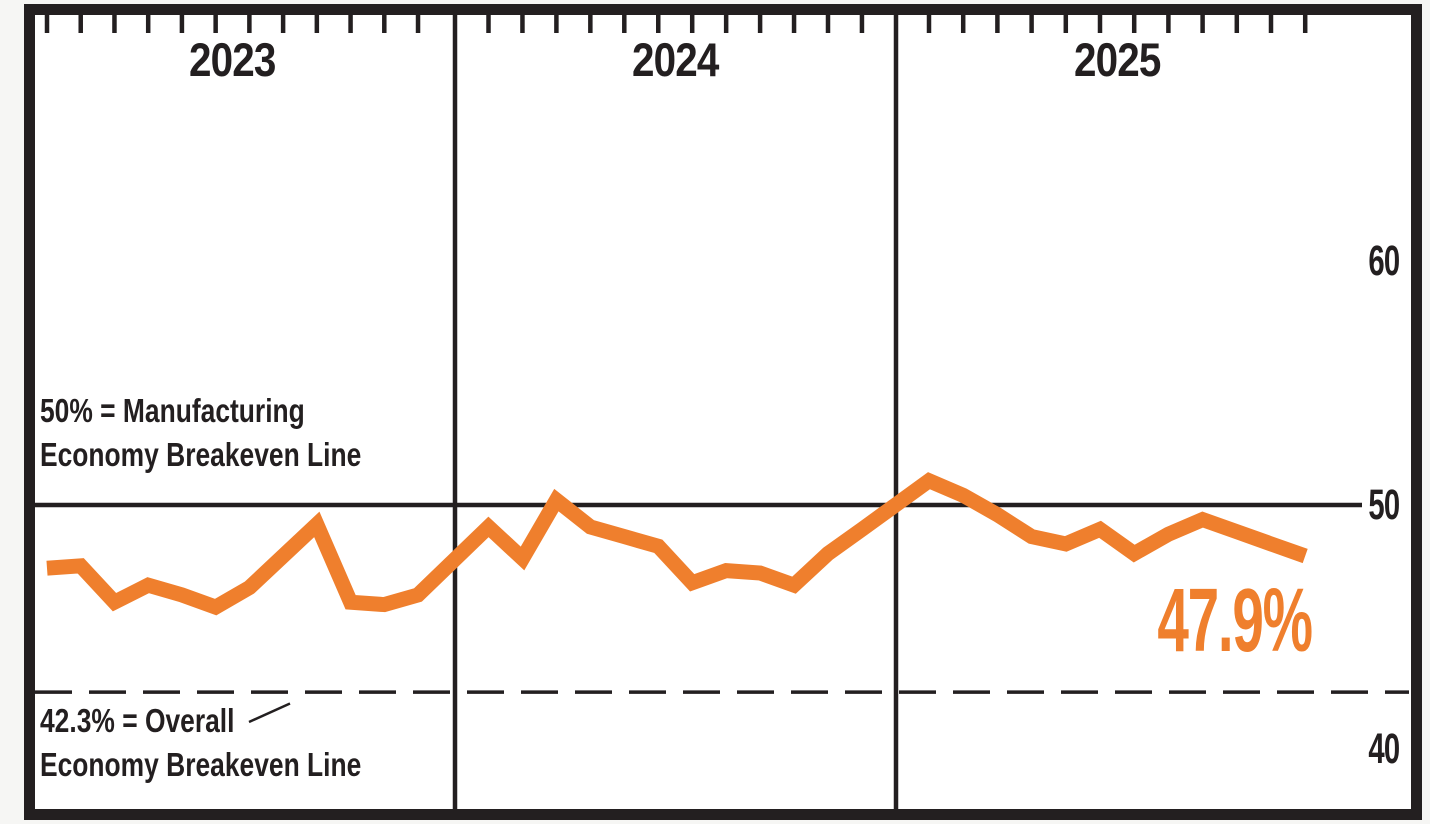  I want to click on y-axis-label-40: 40, so click(1384, 749).